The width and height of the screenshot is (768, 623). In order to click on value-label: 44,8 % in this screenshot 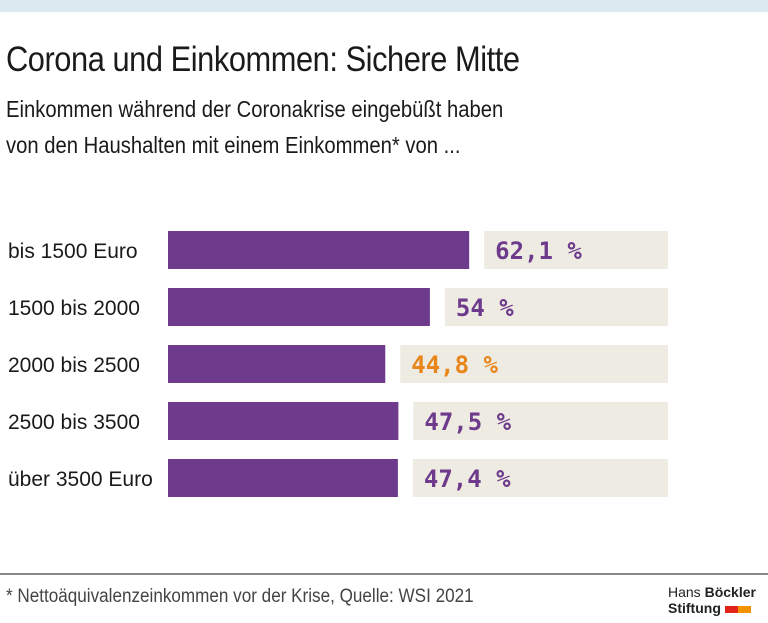, I will do `click(454, 365)`.